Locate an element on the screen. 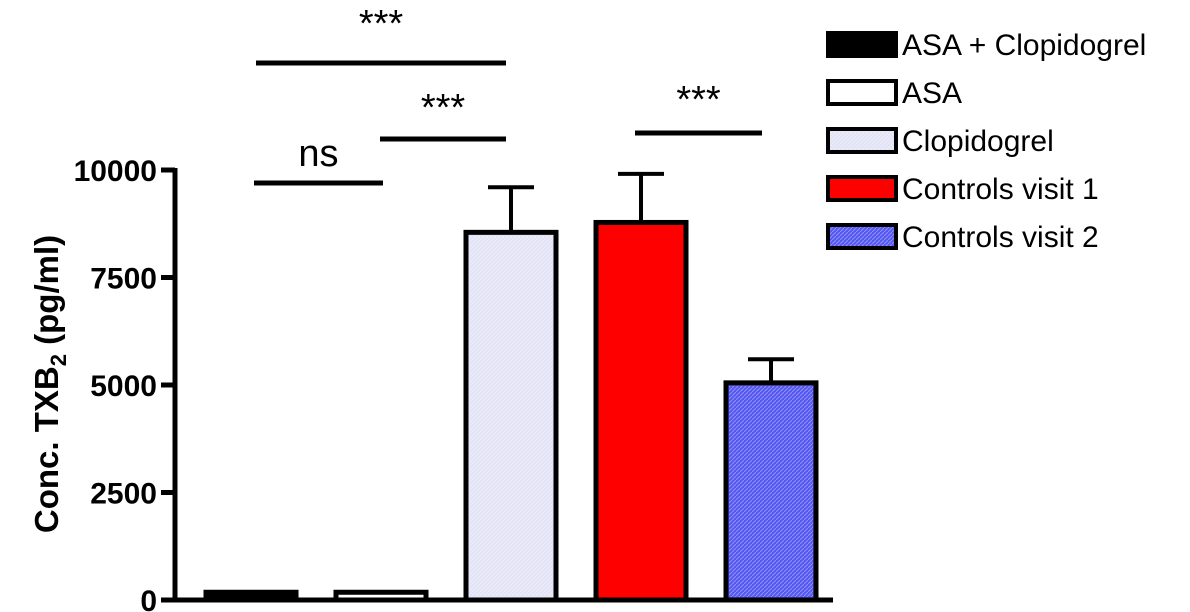  legend-label: ASA + Clopidogrel is located at coordinates (1024, 45).